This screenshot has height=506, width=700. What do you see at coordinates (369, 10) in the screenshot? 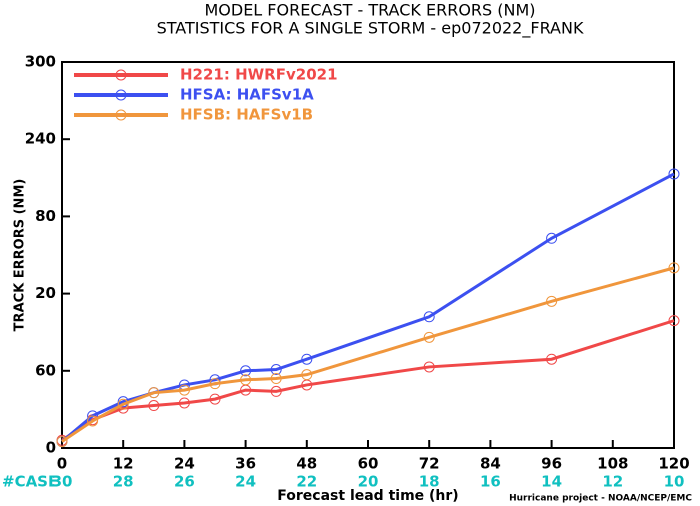
I see `chart-title: MODEL FORECAST - TRACK ERRORS (NM)` at bounding box center [369, 10].